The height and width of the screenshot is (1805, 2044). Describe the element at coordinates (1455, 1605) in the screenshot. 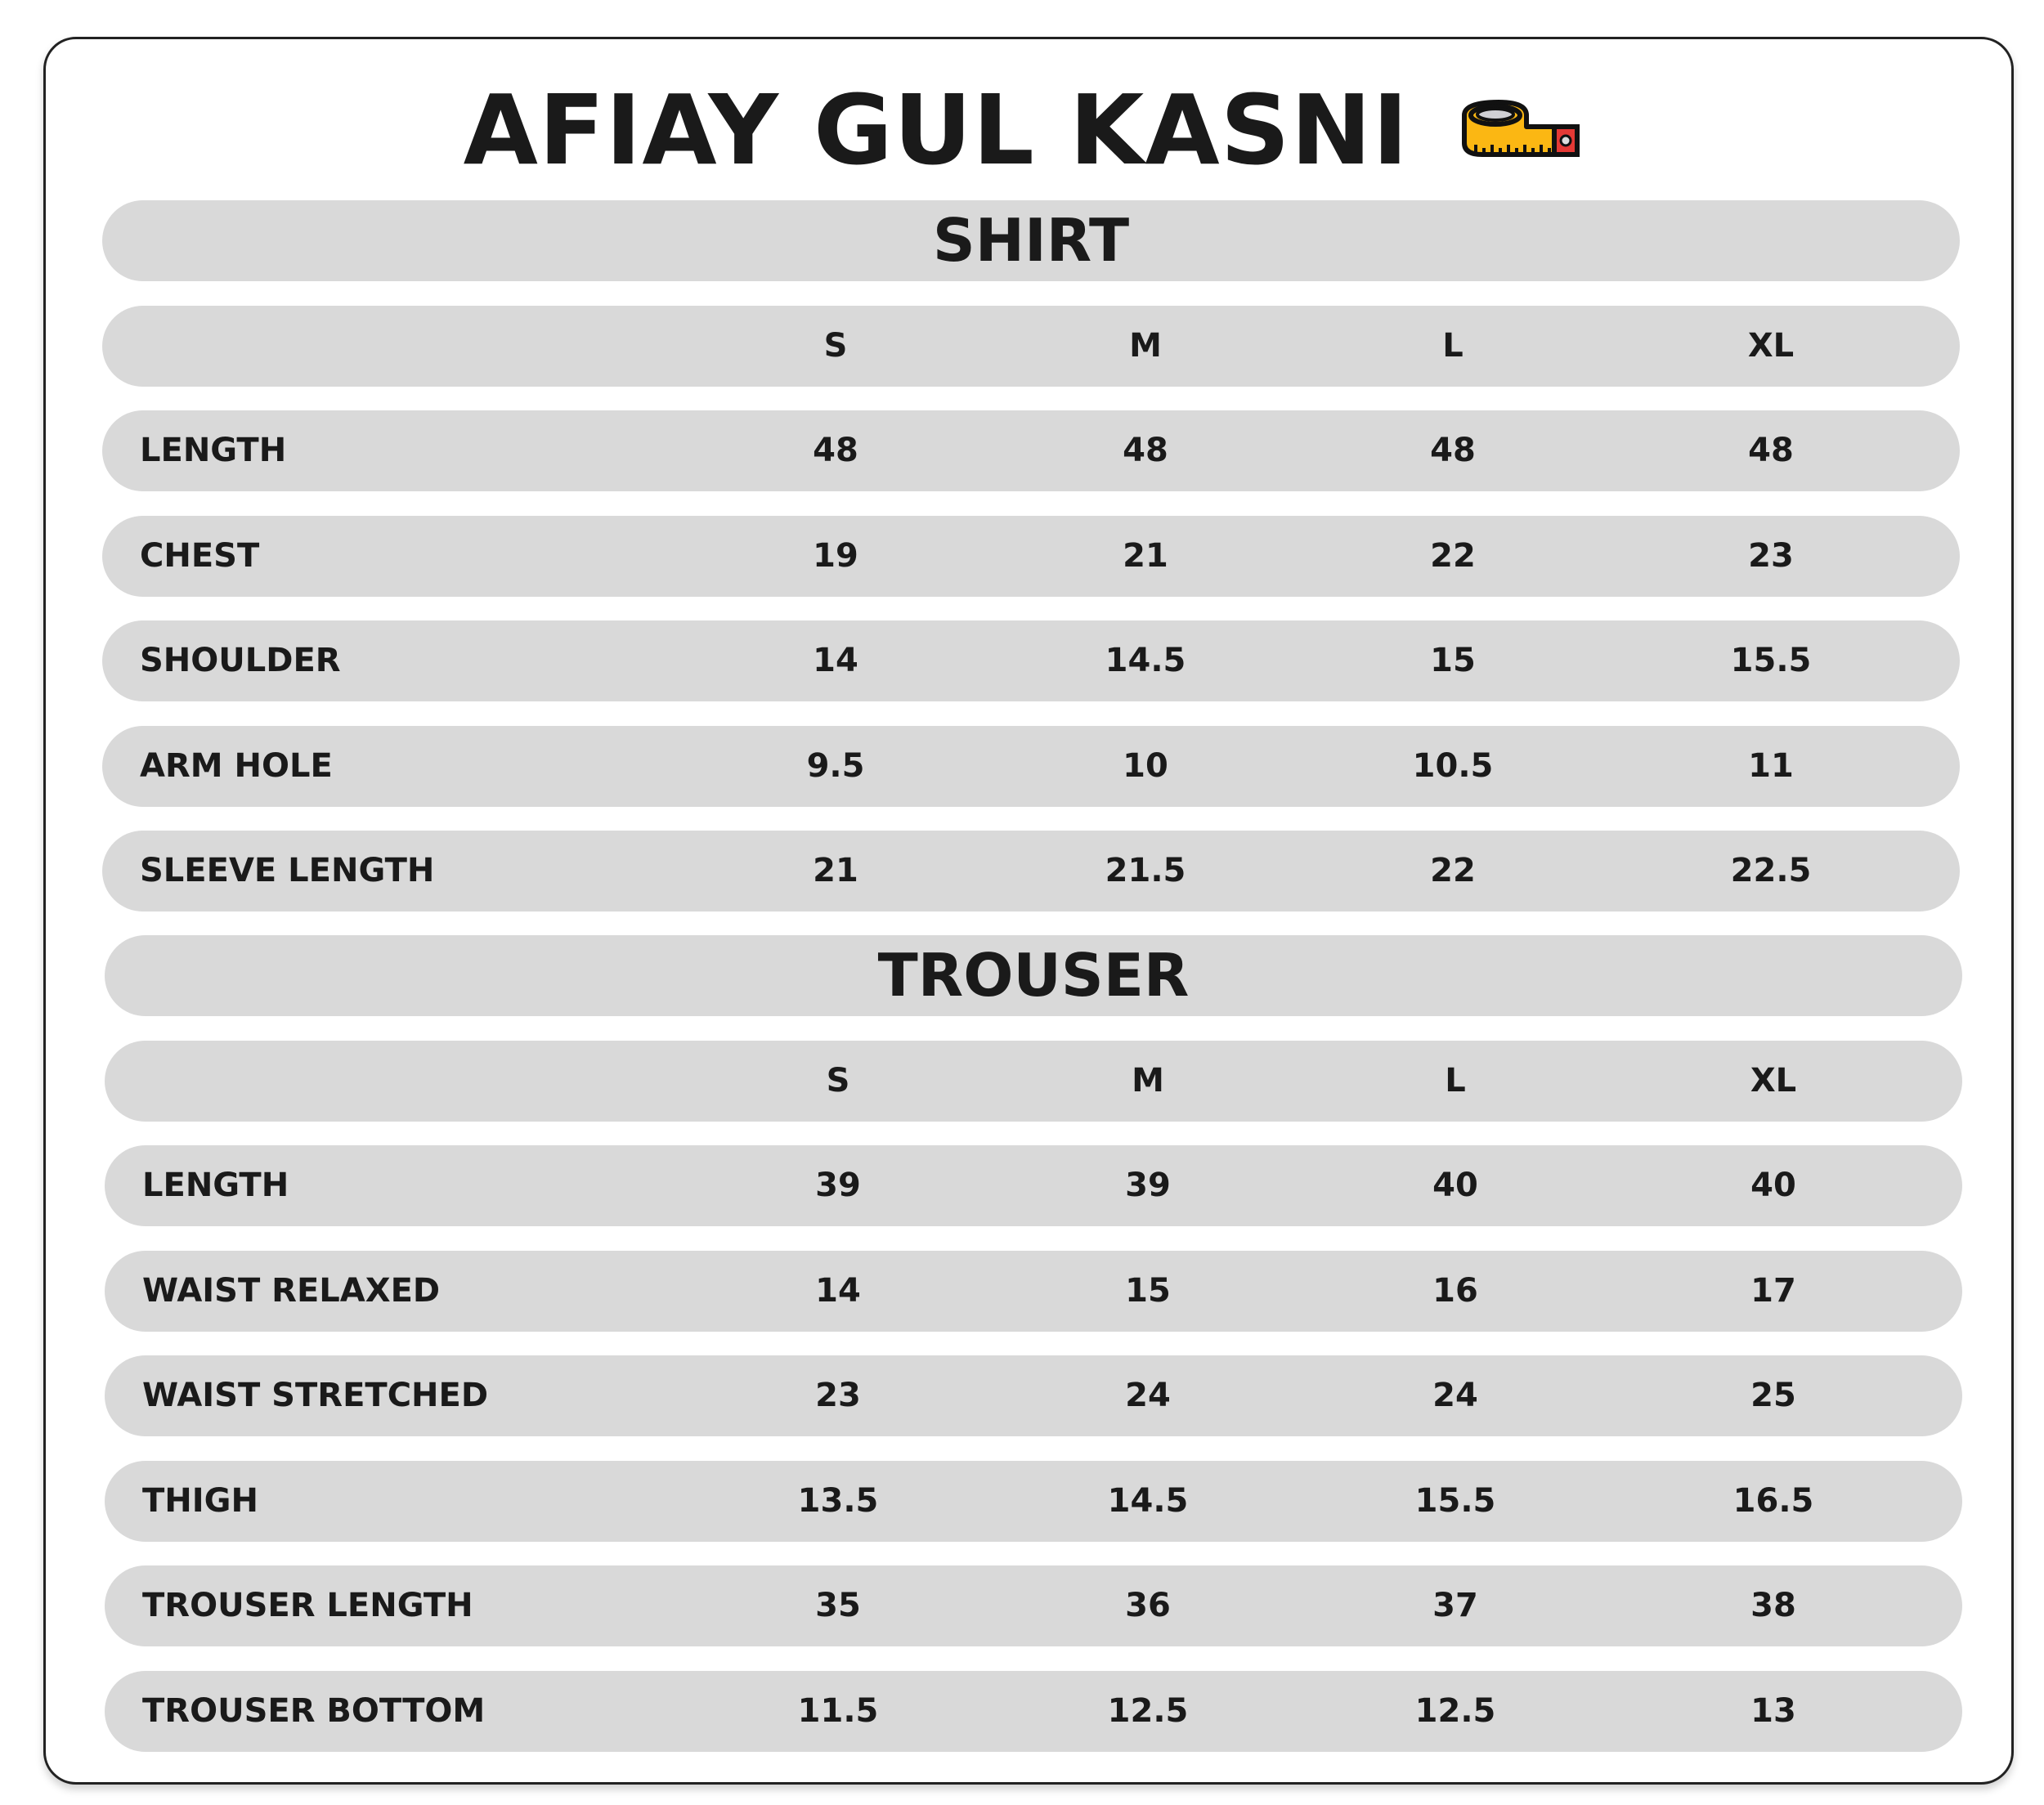

I see `measurement-value: 37` at that location.